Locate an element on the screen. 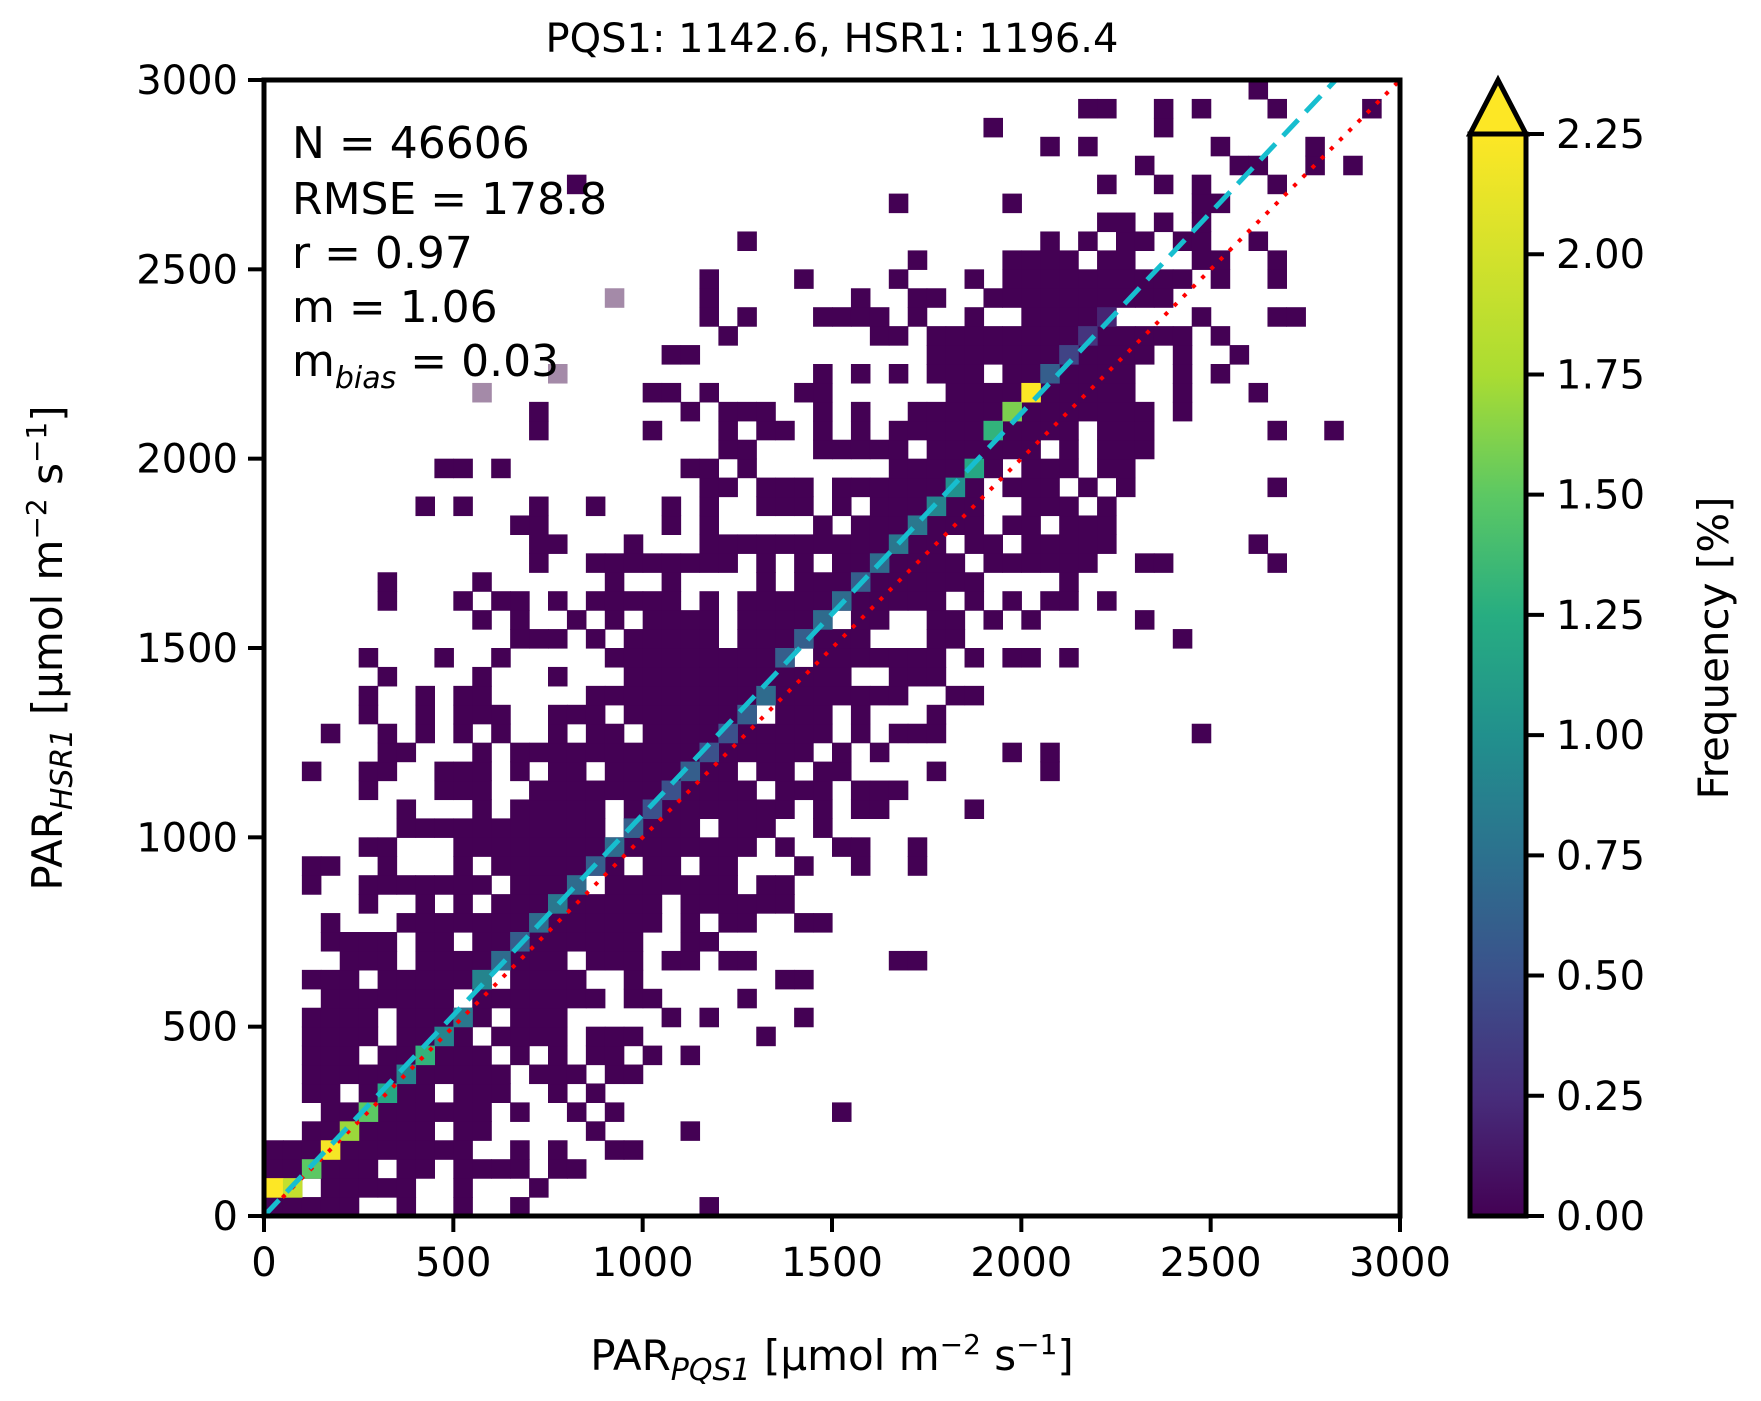 This screenshot has height=1401, width=1761. colorbar-tick-label: 2.00 is located at coordinates (1600, 255).